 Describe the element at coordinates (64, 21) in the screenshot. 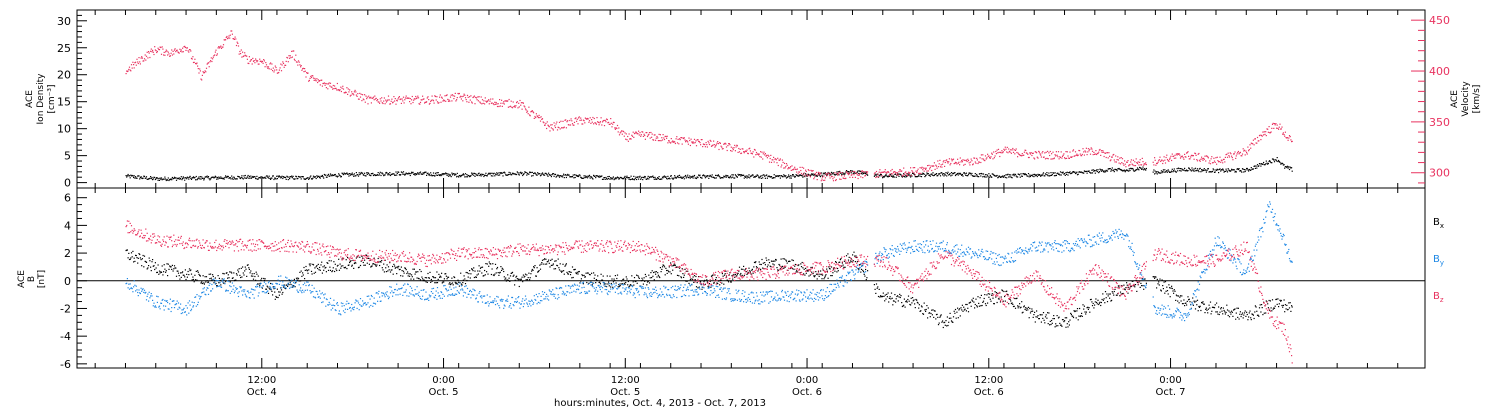

I see `top-left-ytick-label: 30` at that location.